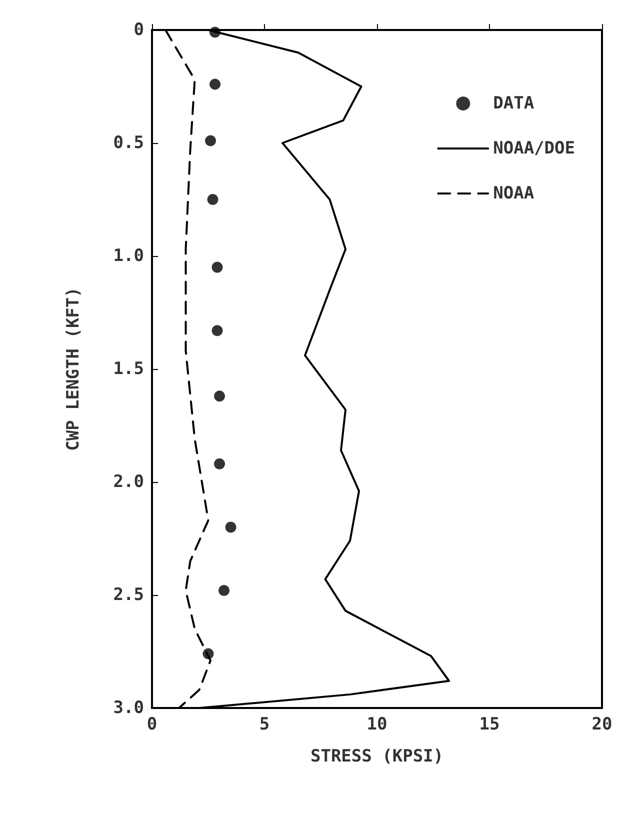 Image resolution: width=620 pixels, height=818 pixels. I want to click on x-tick-label: 10, so click(377, 724).